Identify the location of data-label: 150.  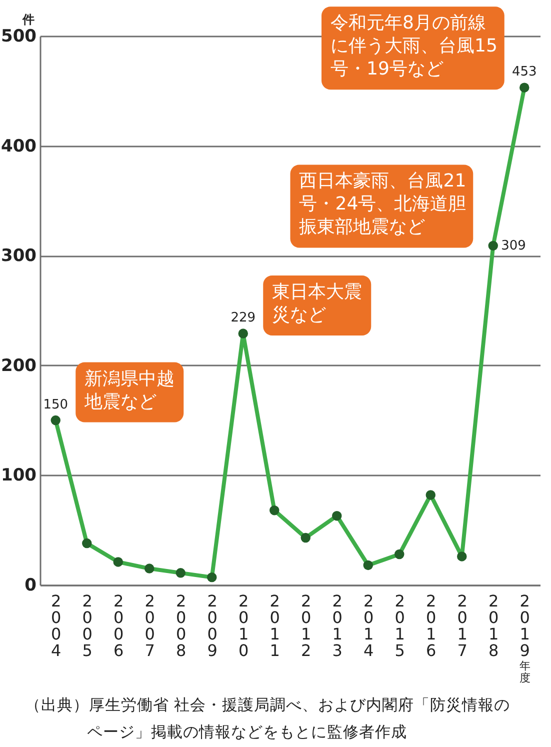
(55, 404).